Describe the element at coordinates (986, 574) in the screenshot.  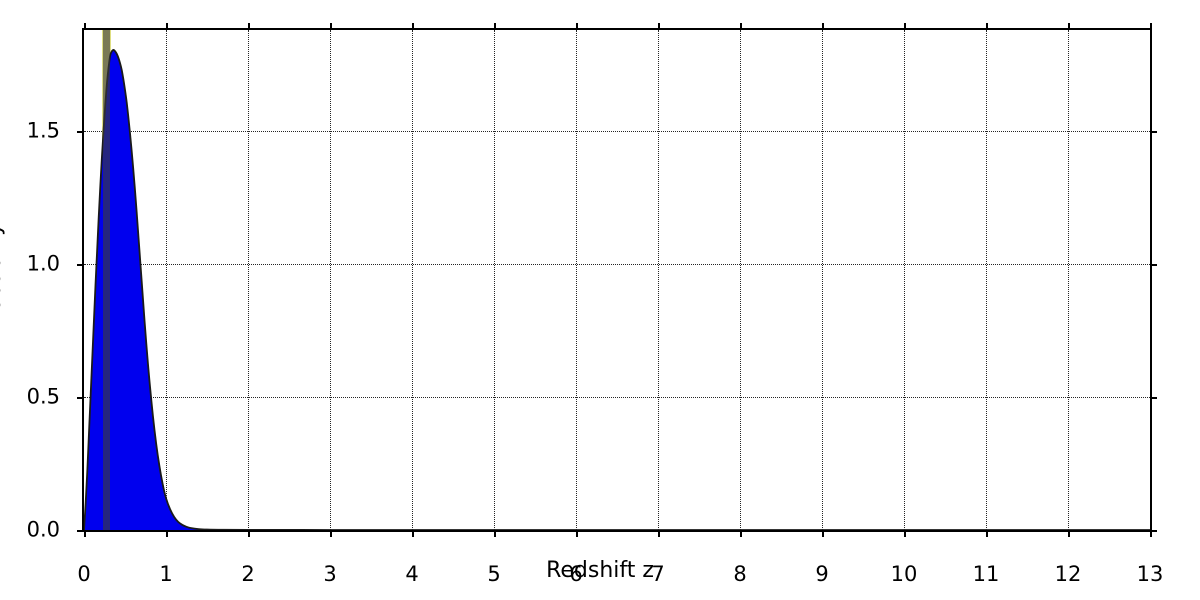
I see `x-tick-label: 11` at that location.